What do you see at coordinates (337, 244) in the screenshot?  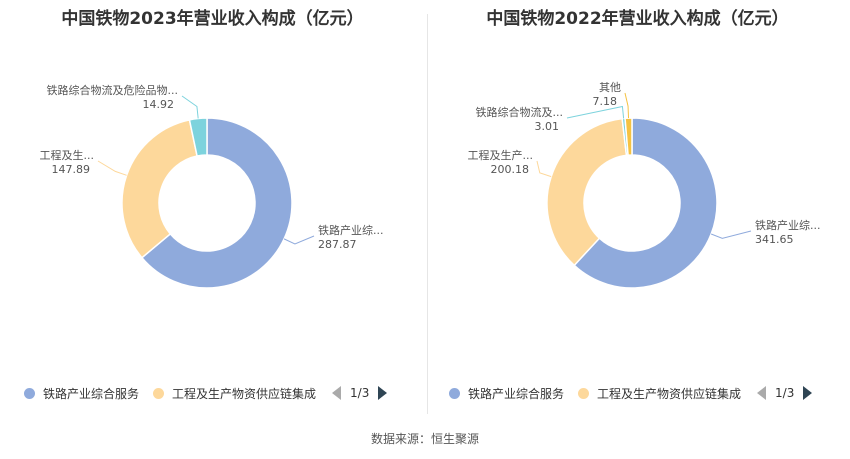 I see `slice-value-0: 287.87` at bounding box center [337, 244].